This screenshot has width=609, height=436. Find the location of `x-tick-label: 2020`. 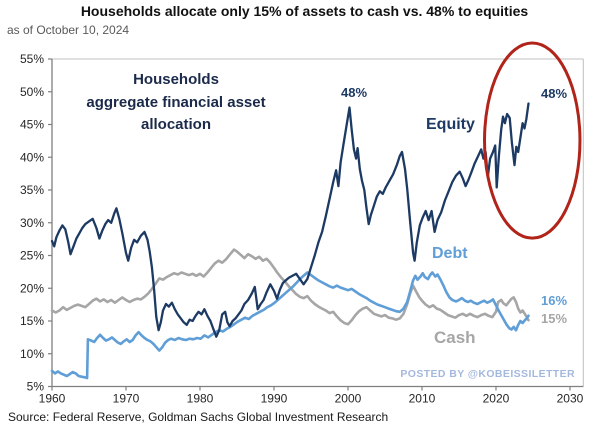

x-tick-label: 2020 is located at coordinates (496, 399).